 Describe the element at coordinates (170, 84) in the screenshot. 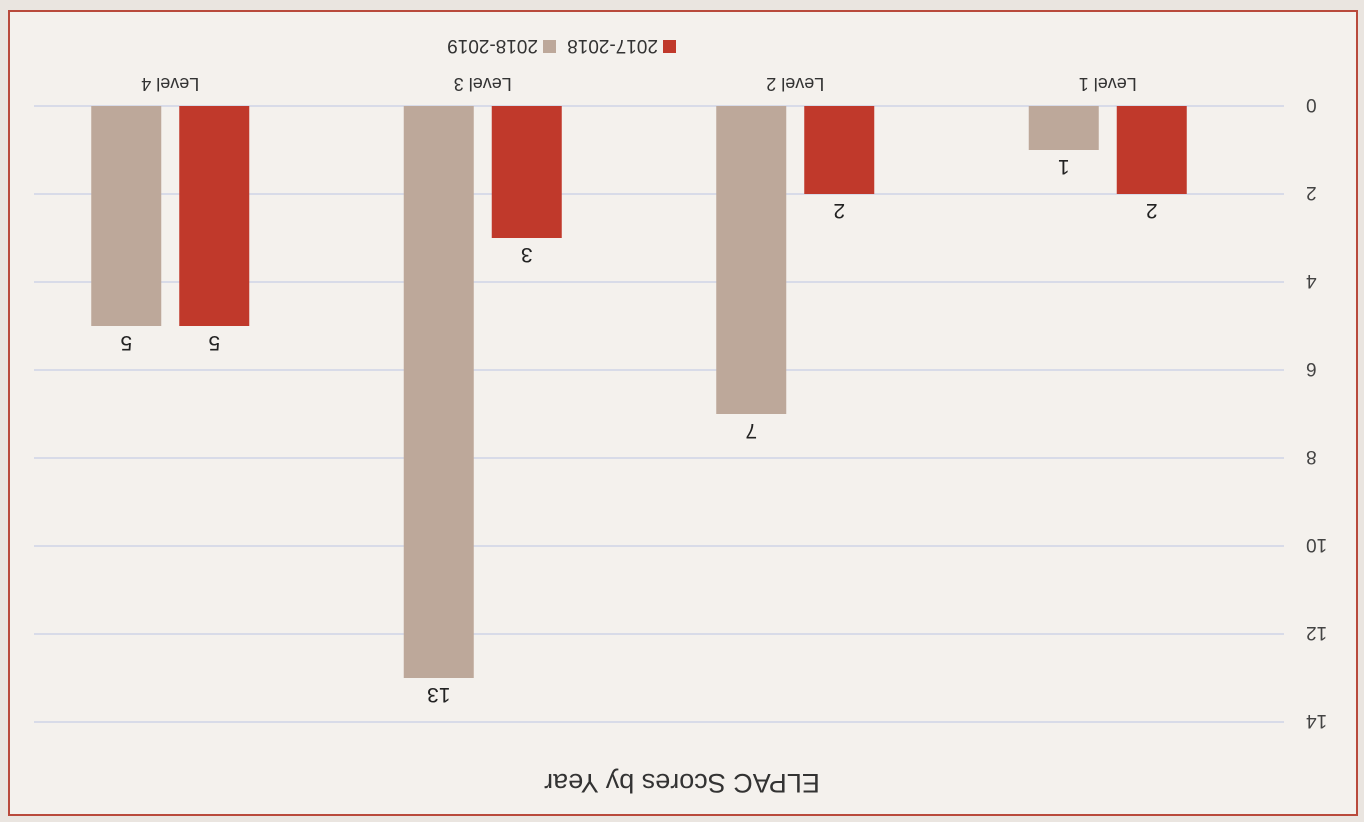

I see `category-label: Level 4` at that location.